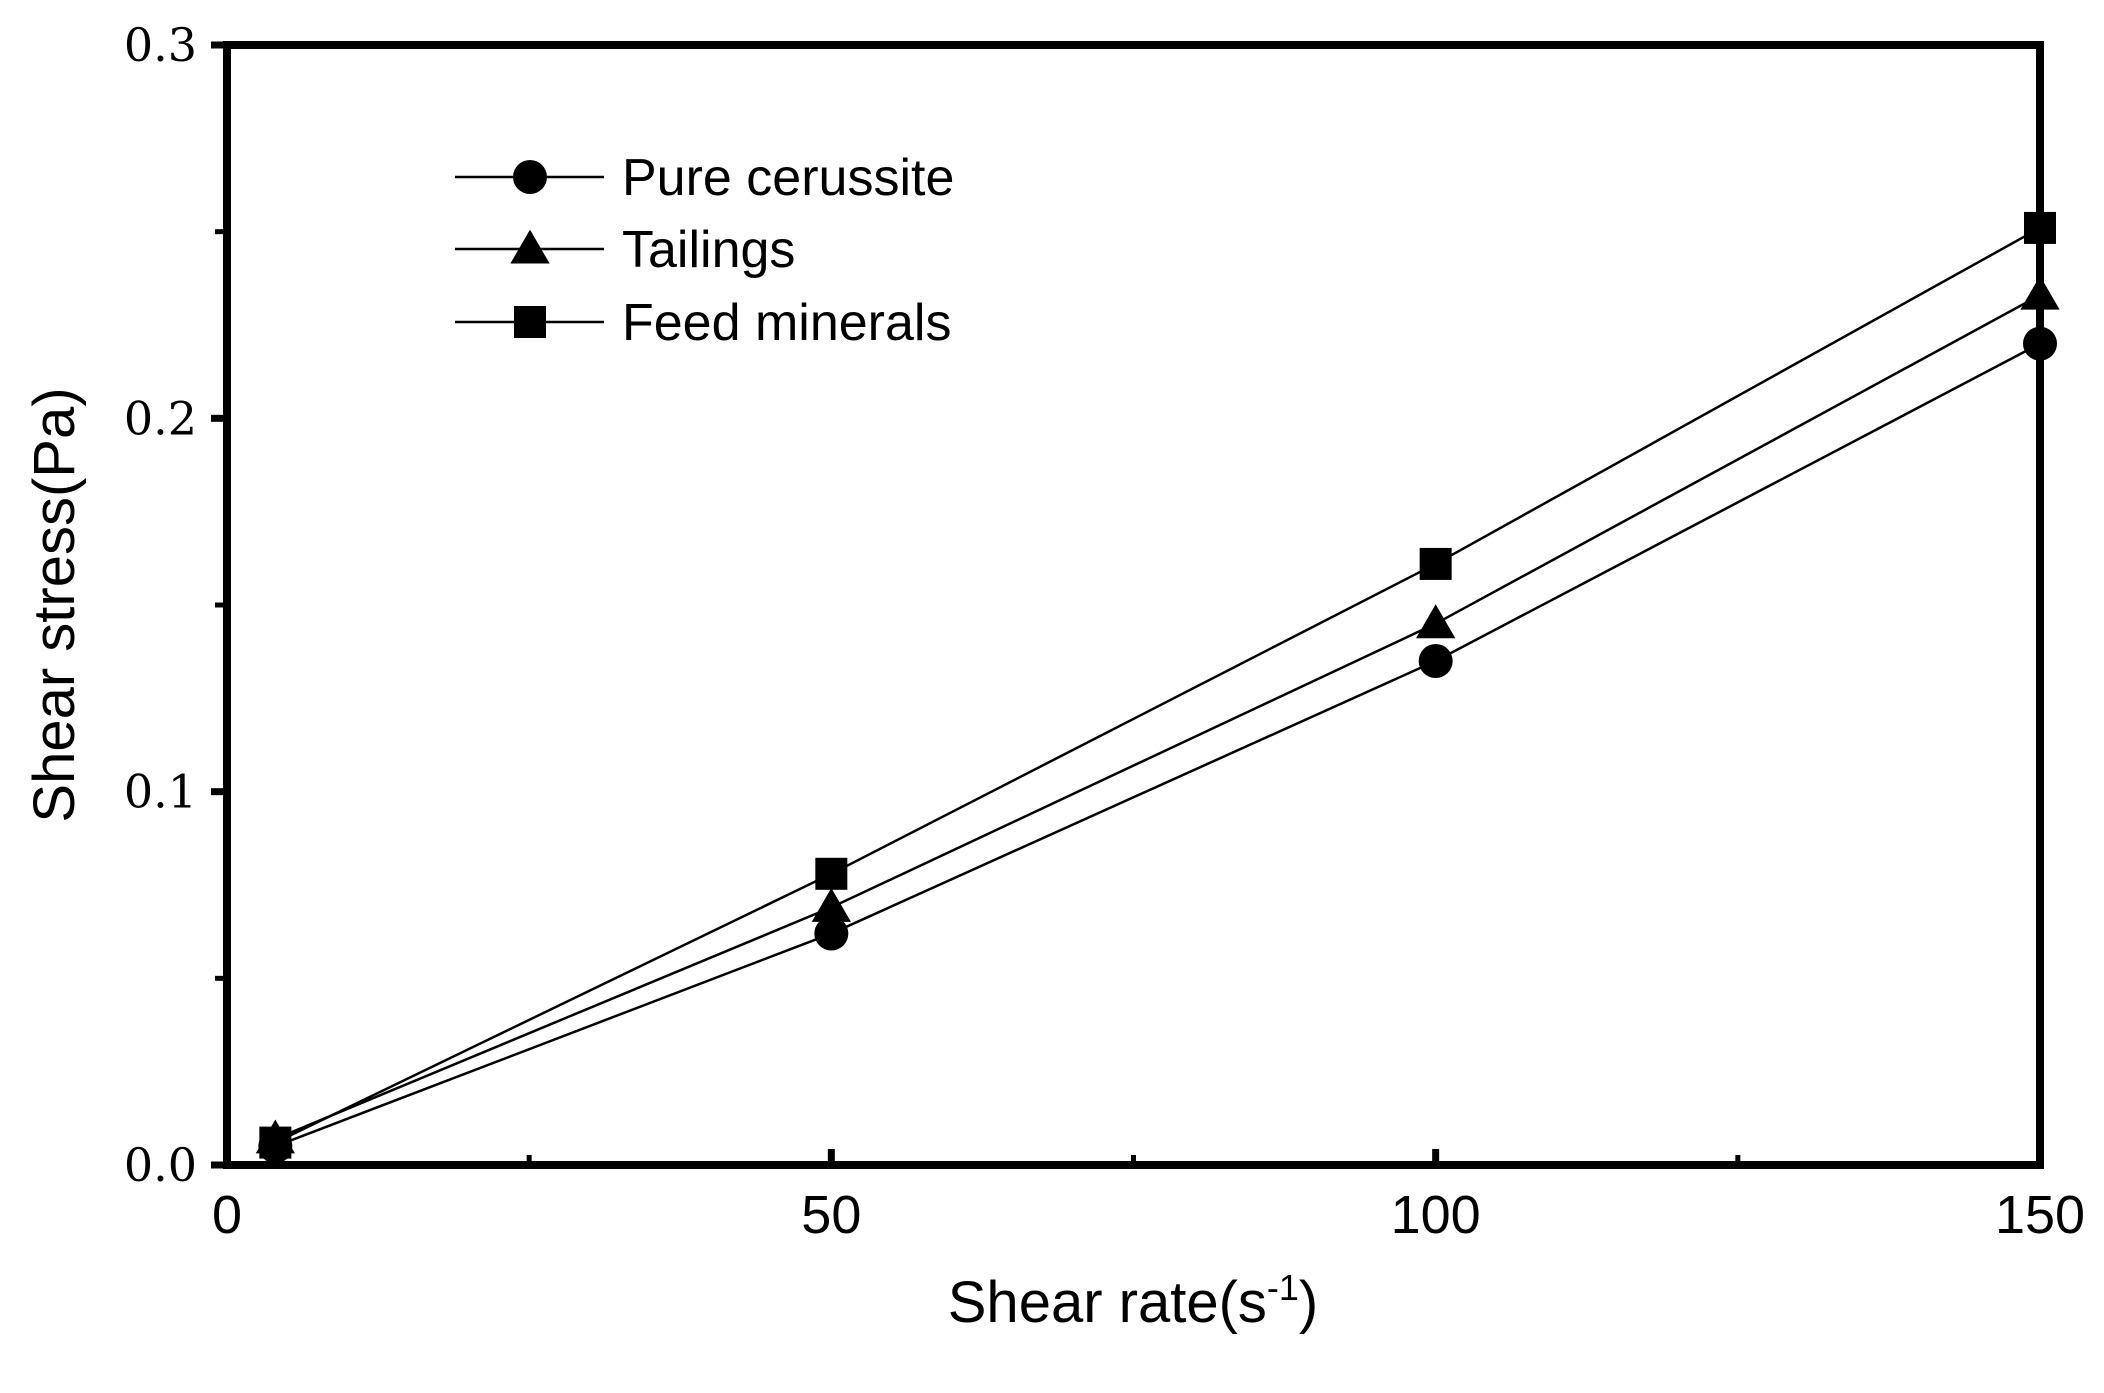 The width and height of the screenshot is (2104, 1393). Describe the element at coordinates (708, 250) in the screenshot. I see `legend-label-tailings: Tailings` at that location.